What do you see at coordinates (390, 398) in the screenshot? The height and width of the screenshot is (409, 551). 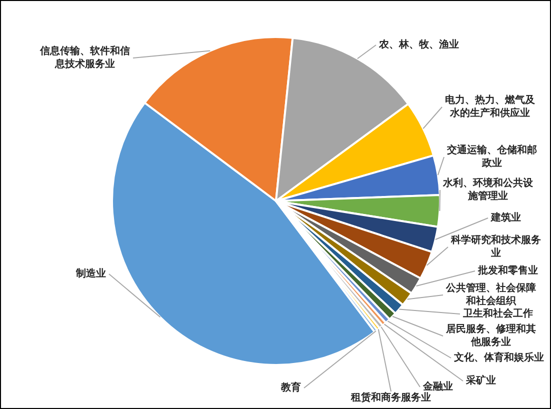 I see `slice-label: 租赁和商务服务业` at bounding box center [390, 398].